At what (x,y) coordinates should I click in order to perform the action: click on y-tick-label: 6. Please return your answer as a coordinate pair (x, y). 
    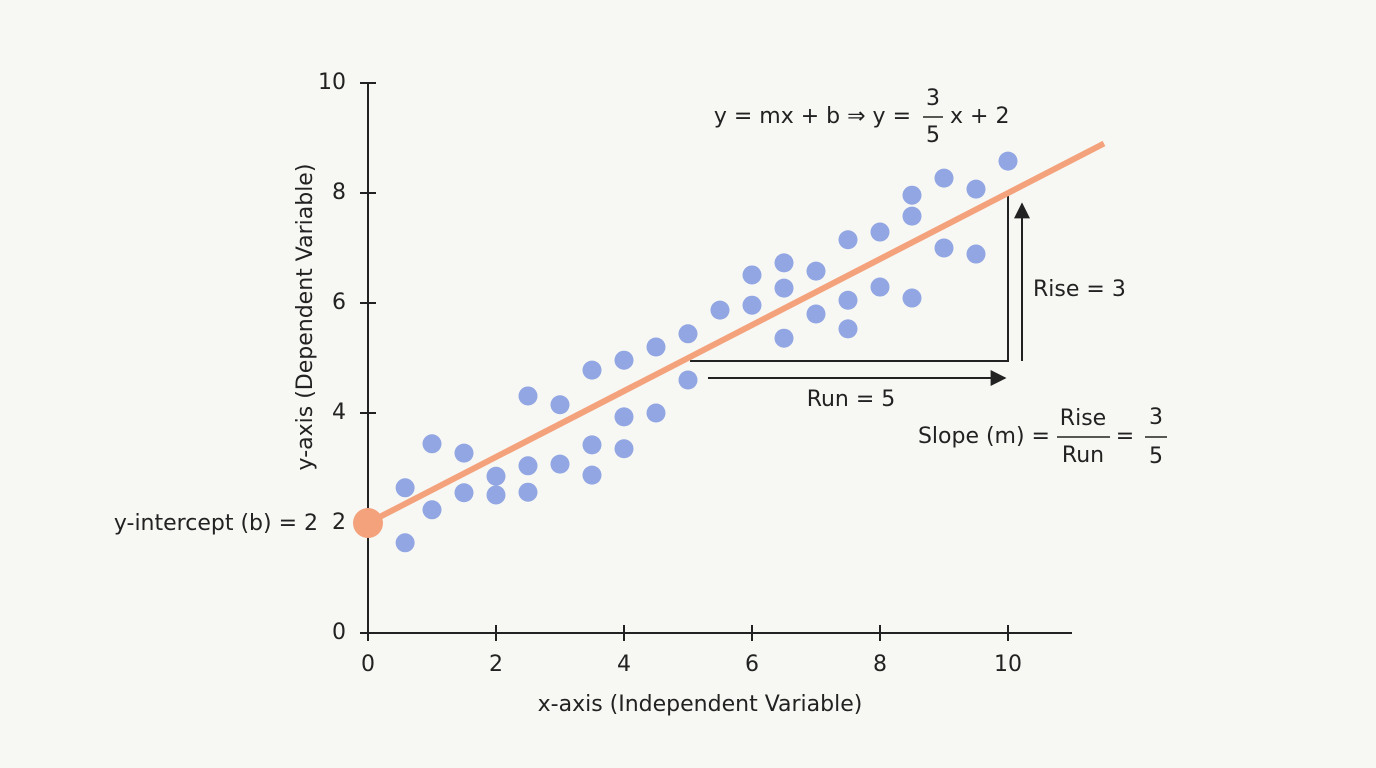
    Looking at the image, I should click on (339, 302).